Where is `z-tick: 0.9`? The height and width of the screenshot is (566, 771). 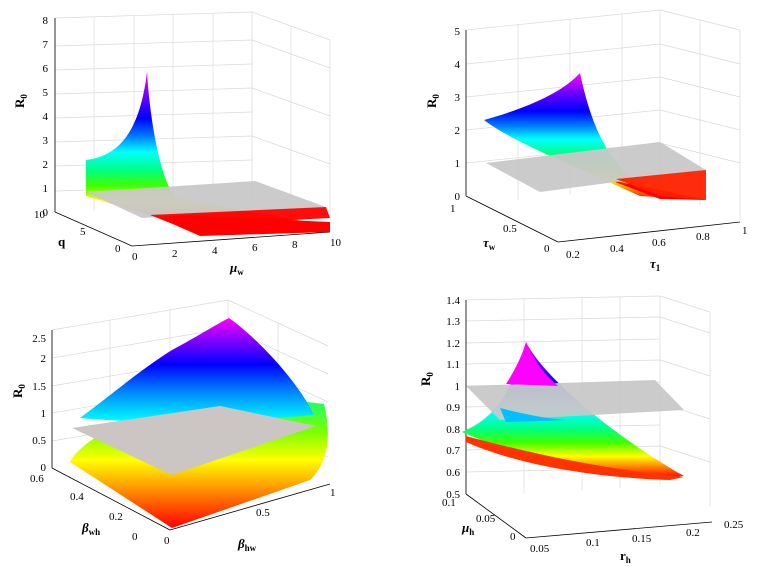
z-tick: 0.9 is located at coordinates (453, 408).